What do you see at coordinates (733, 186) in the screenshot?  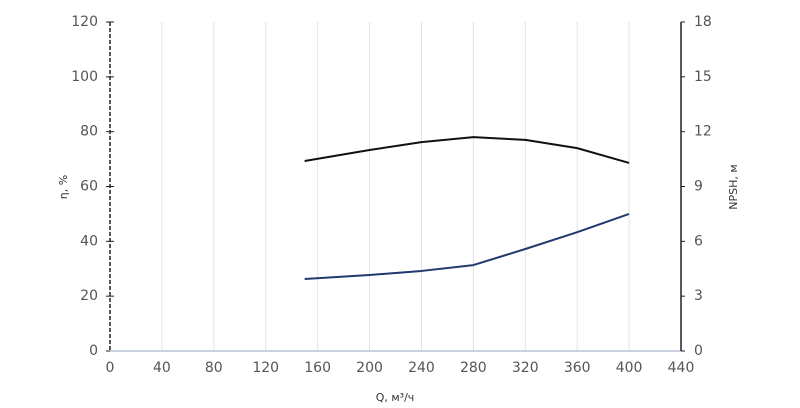 I see `y2-axis-title: NPSH, м` at bounding box center [733, 186].